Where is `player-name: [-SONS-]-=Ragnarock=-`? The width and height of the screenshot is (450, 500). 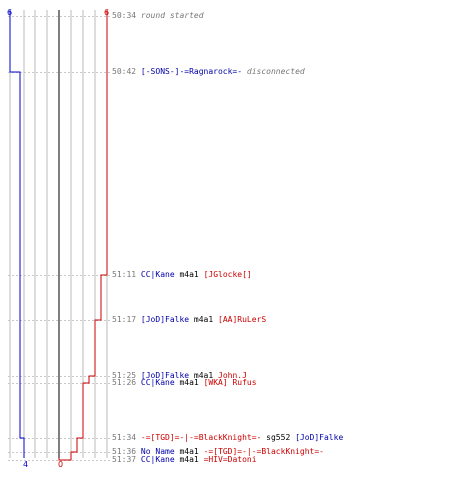 player-name: [-SONS-]-=Ragnarock=- is located at coordinates (191, 71).